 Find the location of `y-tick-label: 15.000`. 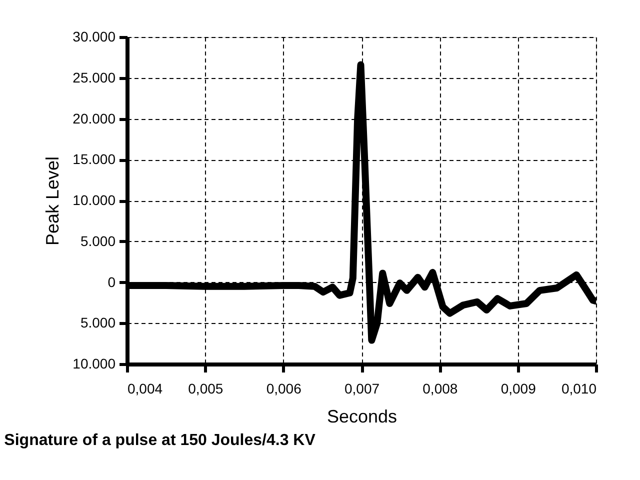

y-tick-label: 15.000 is located at coordinates (94, 159).